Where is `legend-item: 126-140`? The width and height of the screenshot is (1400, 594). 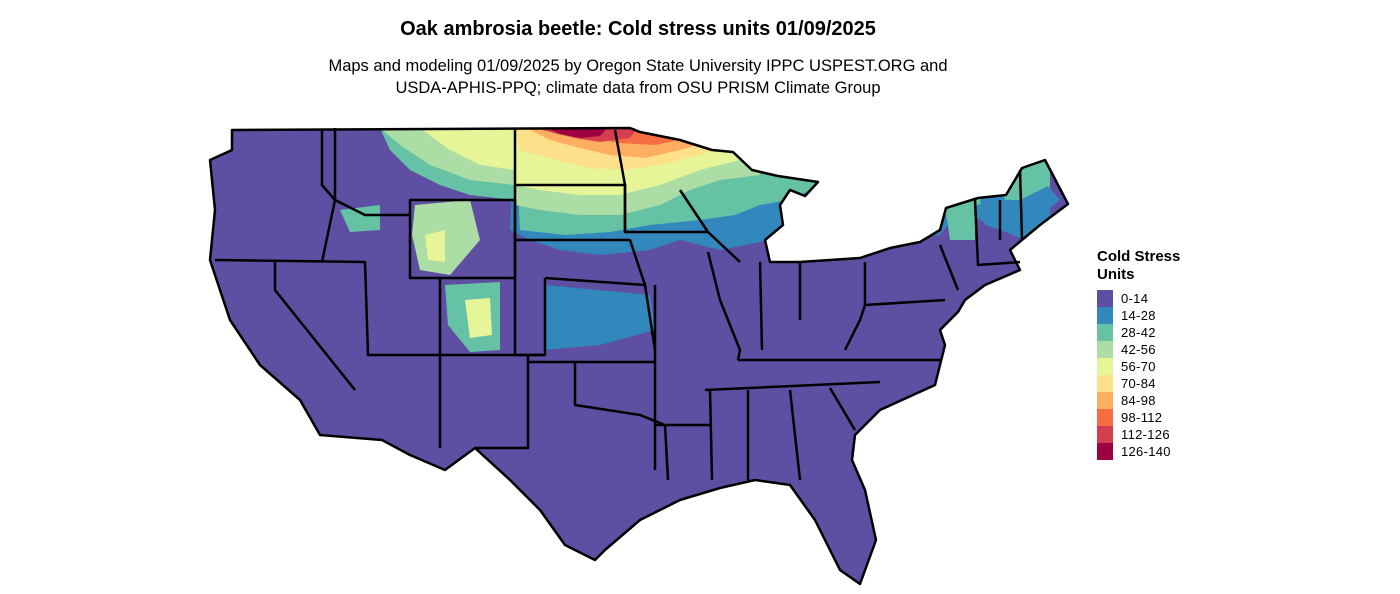
legend-item: 126-140 is located at coordinates (1152, 451).